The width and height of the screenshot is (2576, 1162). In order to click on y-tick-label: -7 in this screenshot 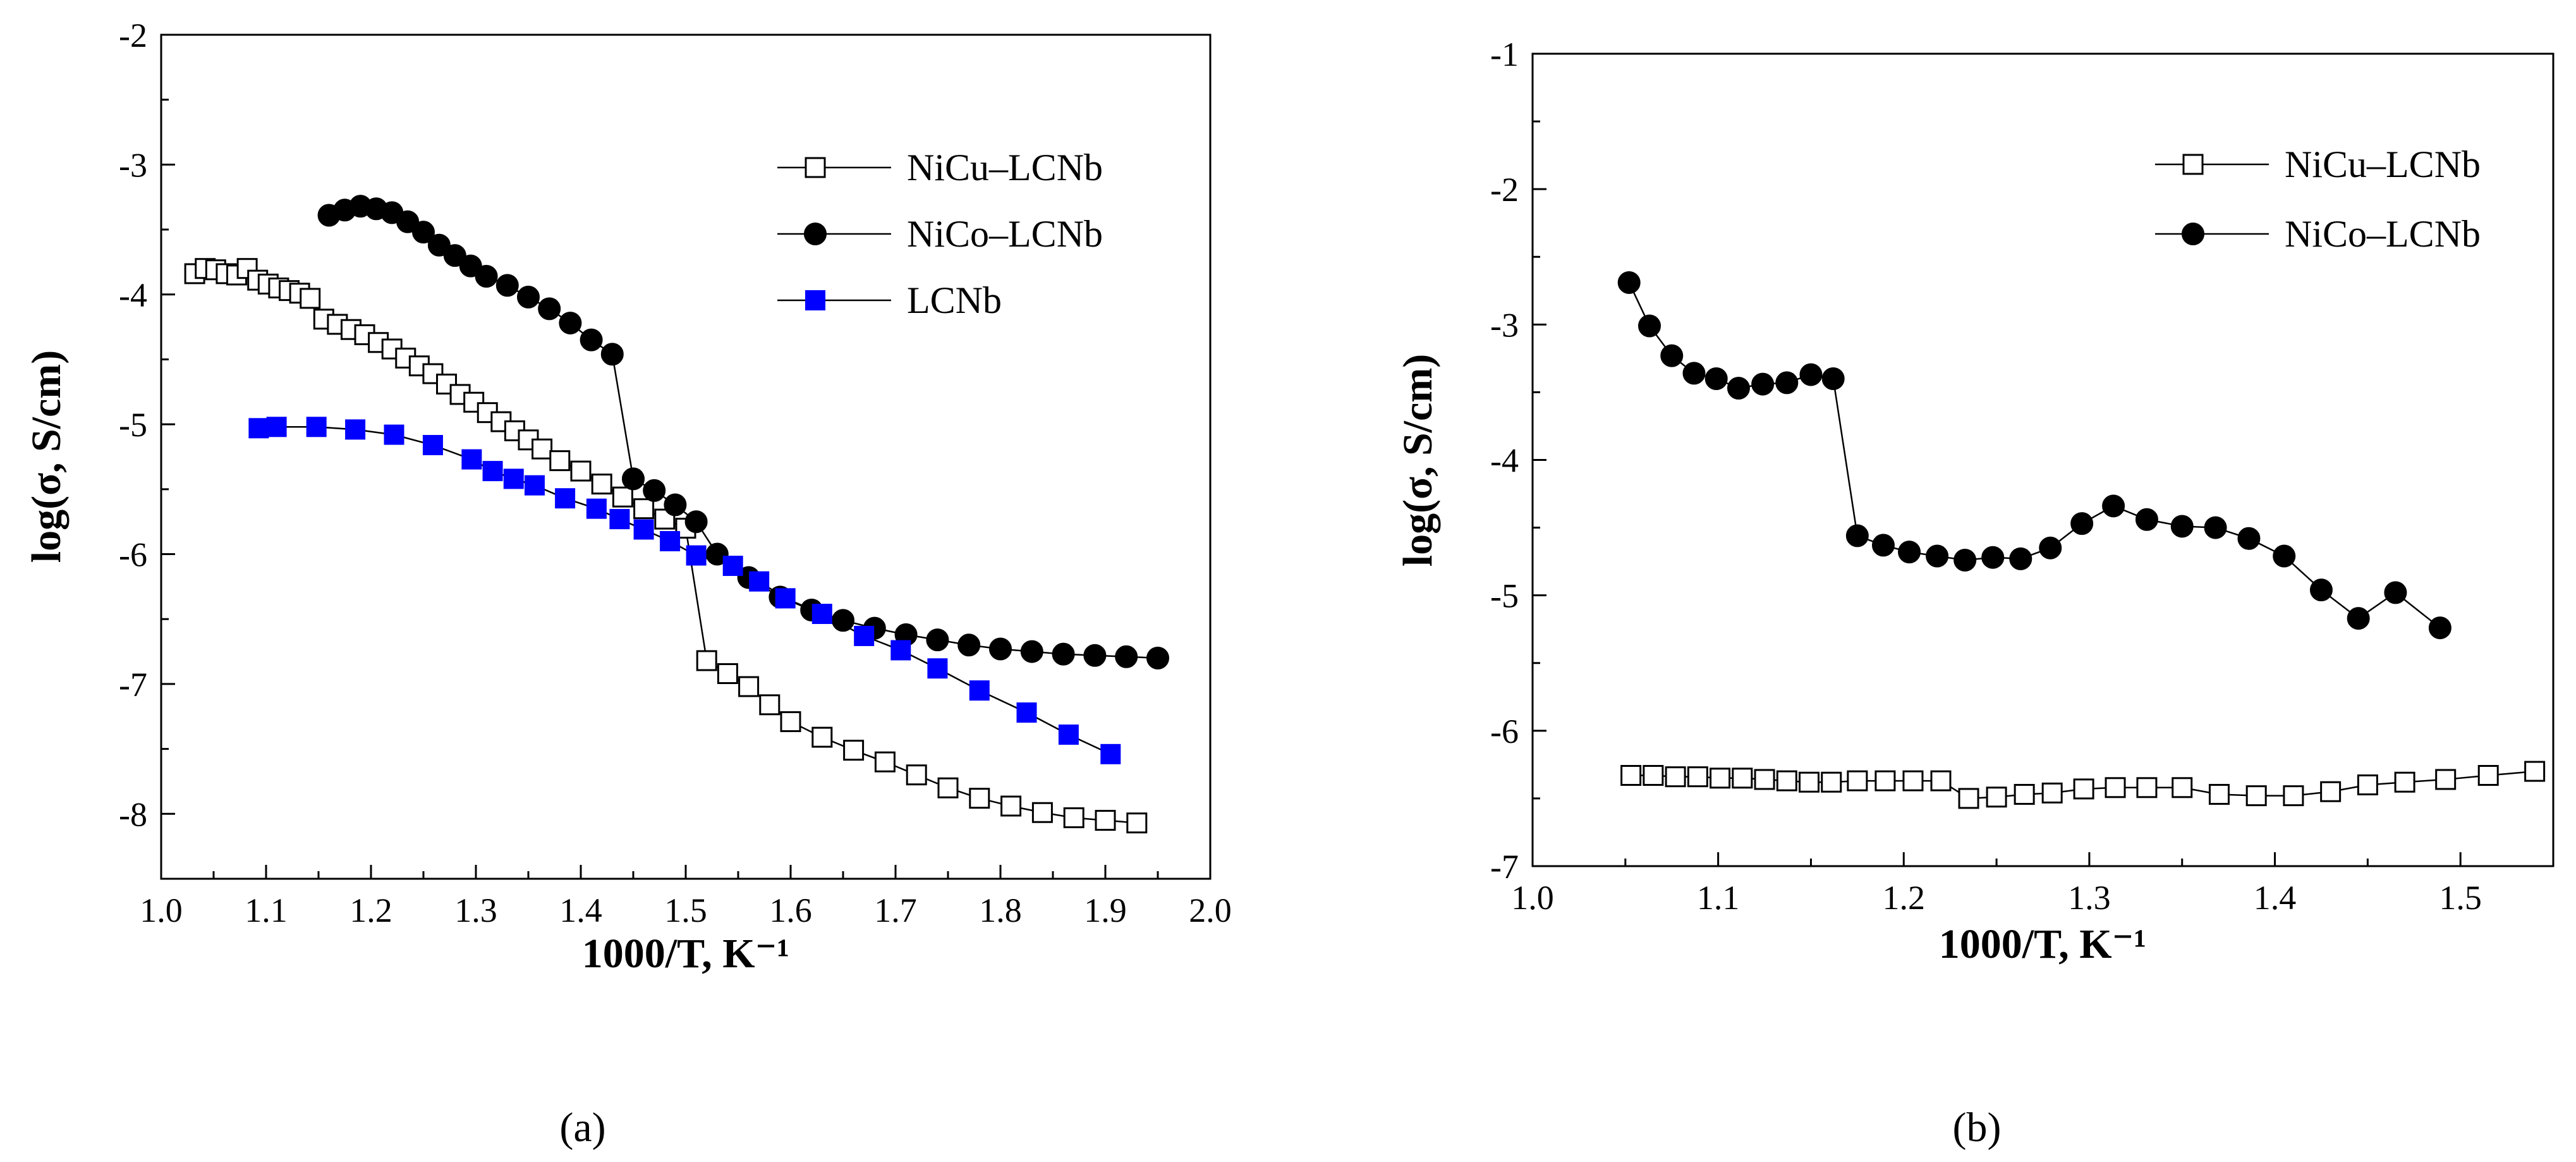, I will do `click(133, 685)`.